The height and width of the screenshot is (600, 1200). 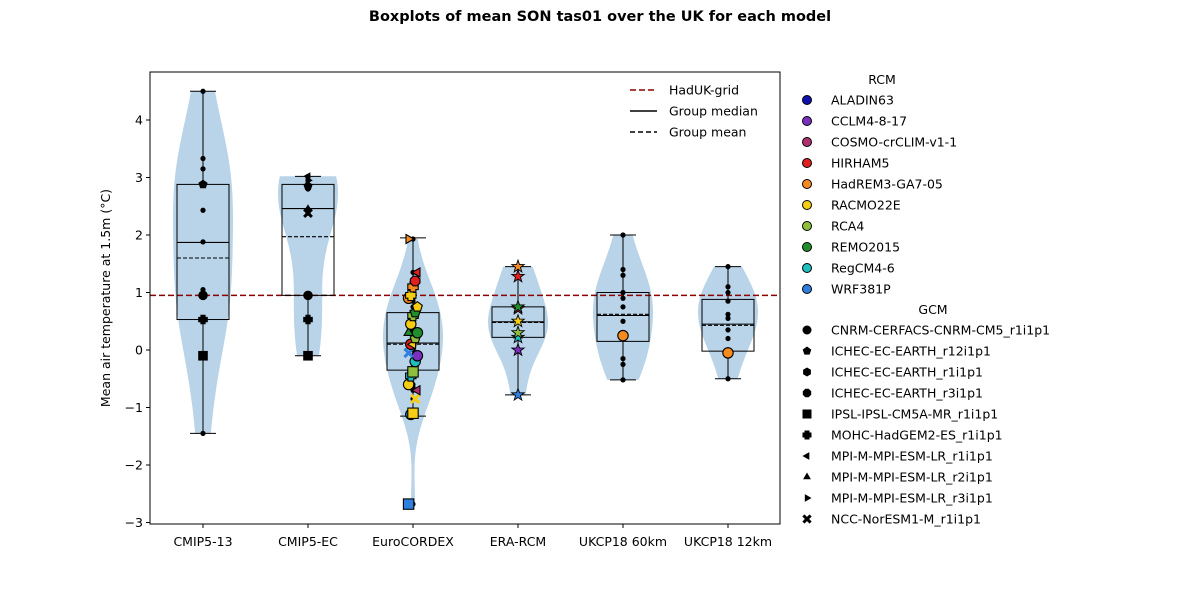 I want to click on legend-label-racmo22e: RACMO22E, so click(x=866, y=205).